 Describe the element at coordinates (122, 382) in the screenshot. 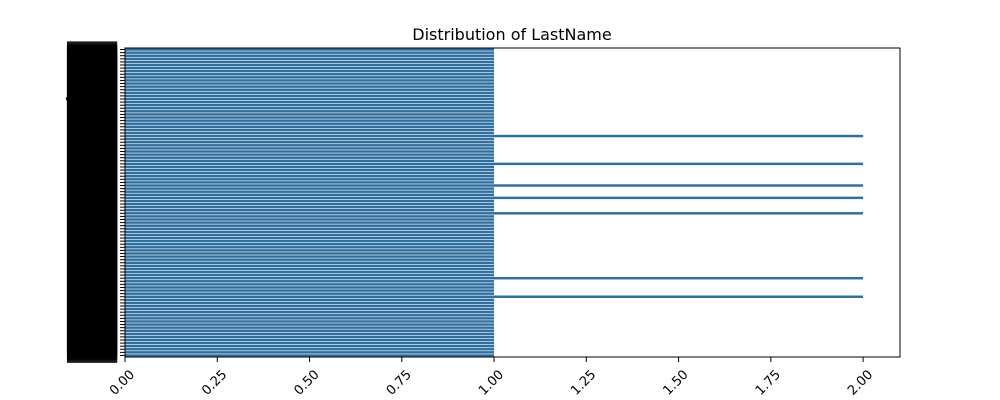

I see `x-tick-label: 0.00` at that location.